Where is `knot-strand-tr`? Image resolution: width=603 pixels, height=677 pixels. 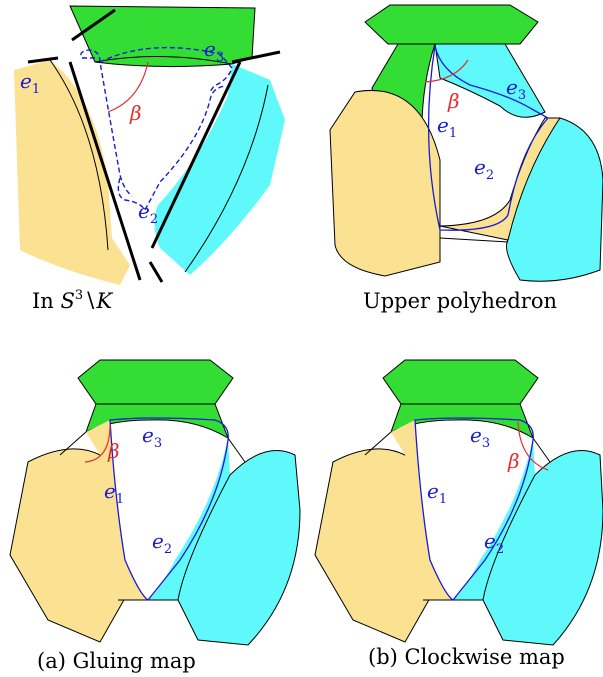
knot-strand-tr is located at coordinates (256, 57).